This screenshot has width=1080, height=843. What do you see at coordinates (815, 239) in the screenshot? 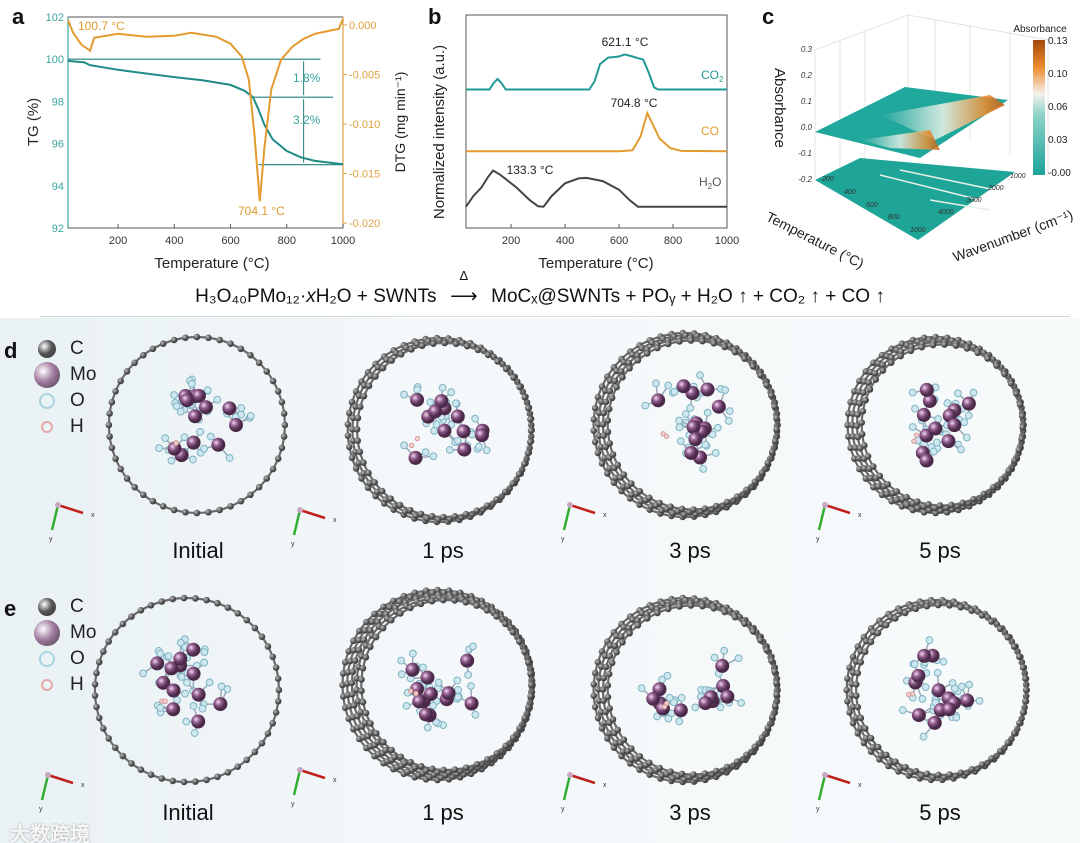
I see `temperature-axis-label: Temperature (°C)` at bounding box center [815, 239].